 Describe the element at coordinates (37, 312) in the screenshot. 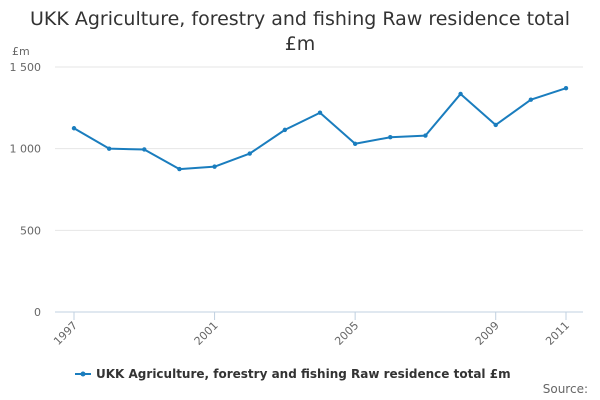

I see `y-tick-label: 0` at that location.